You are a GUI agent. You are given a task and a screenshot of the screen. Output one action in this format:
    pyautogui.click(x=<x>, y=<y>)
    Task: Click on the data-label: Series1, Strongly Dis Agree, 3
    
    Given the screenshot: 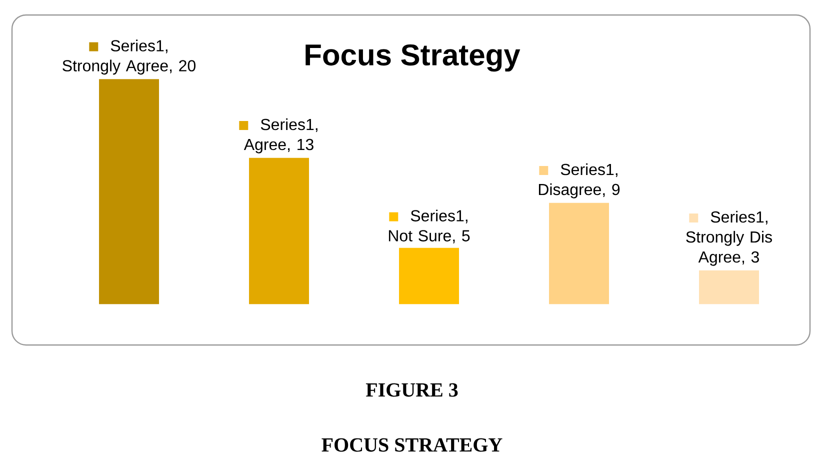 What is the action you would take?
    pyautogui.click(x=729, y=238)
    